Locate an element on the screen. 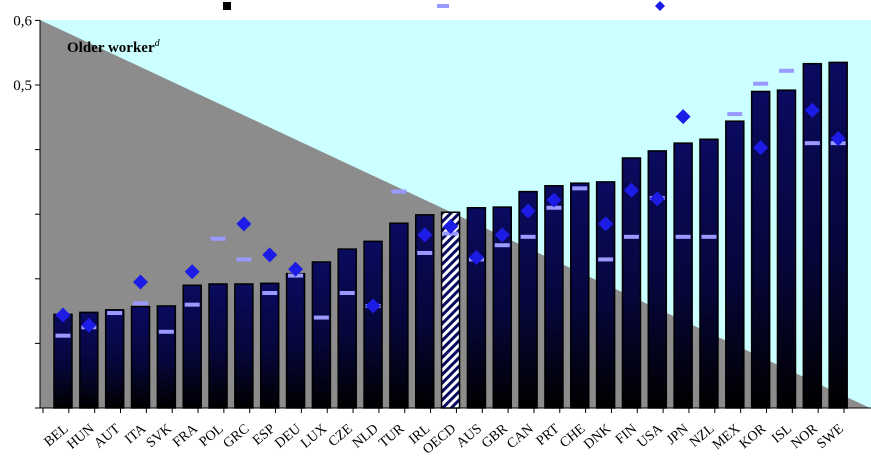  x-tick-label-jpn: JPN is located at coordinates (678, 435).